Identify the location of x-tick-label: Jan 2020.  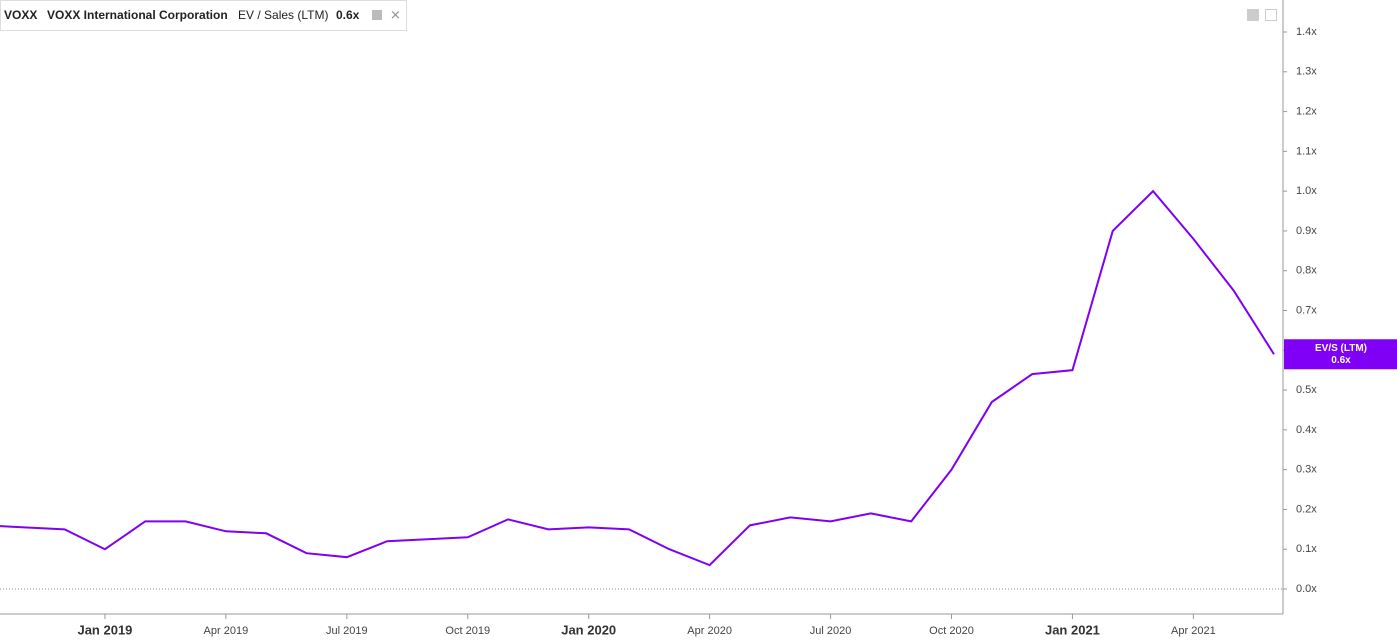
(588, 629).